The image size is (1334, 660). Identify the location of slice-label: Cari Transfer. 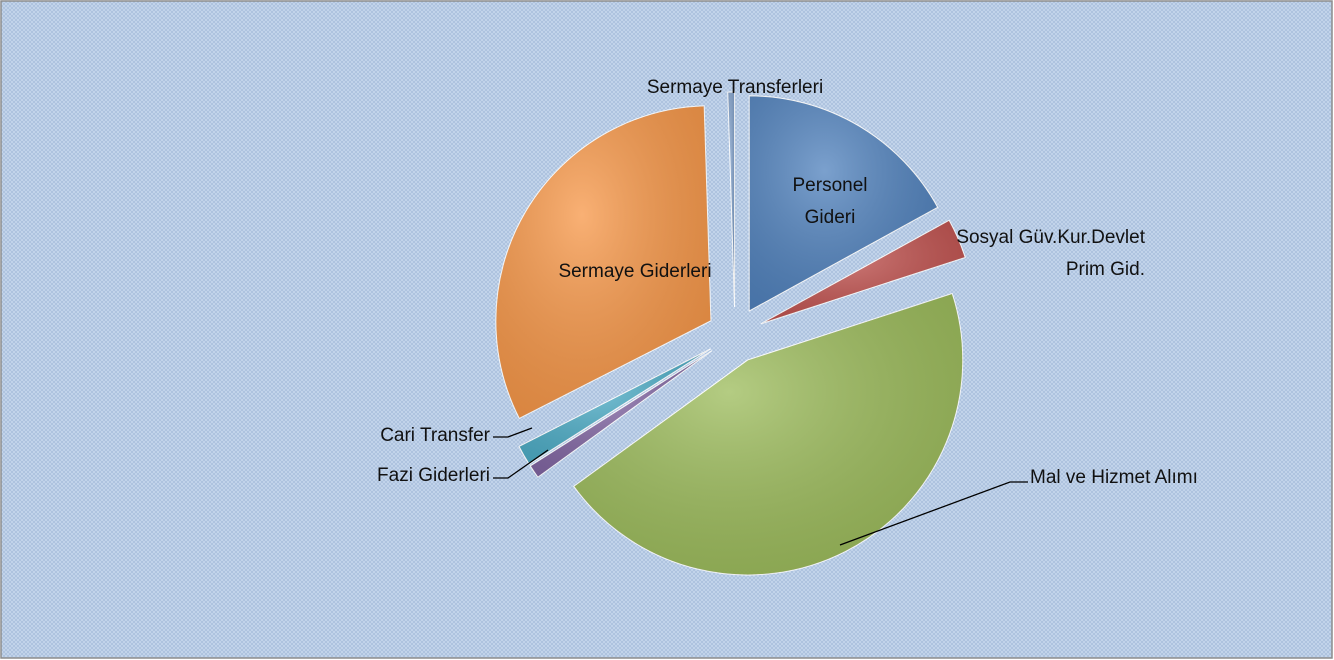
(435, 435).